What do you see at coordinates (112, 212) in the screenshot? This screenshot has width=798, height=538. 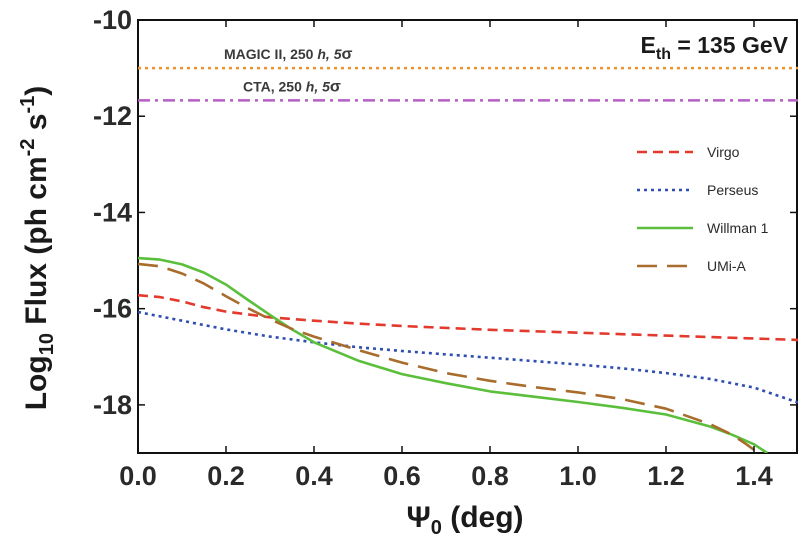 I see `y-tick-label: -14` at bounding box center [112, 212].